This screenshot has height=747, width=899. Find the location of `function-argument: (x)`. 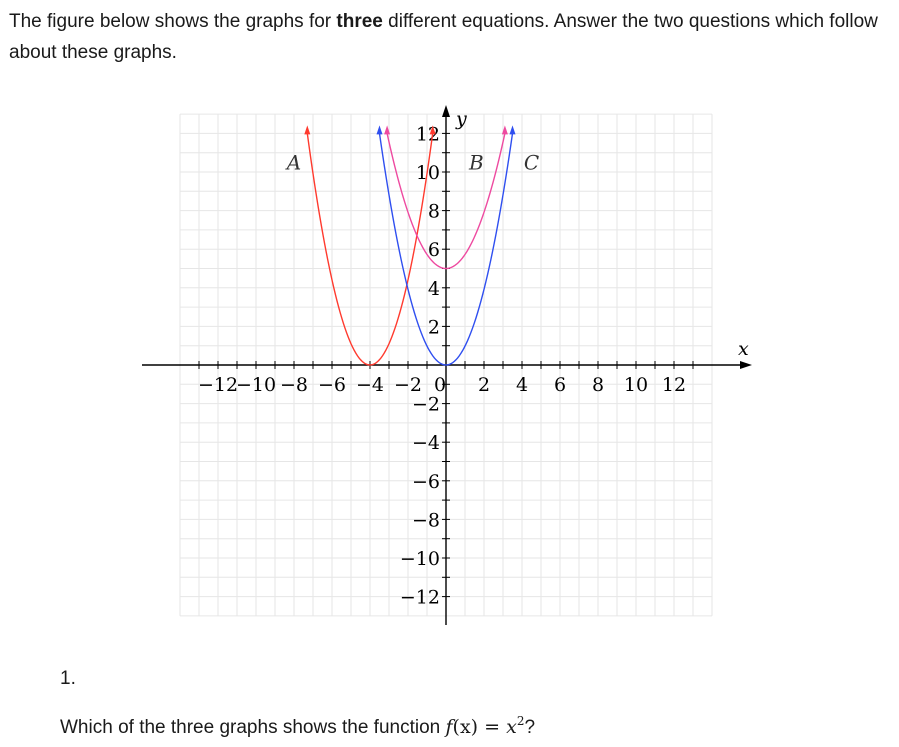

function-argument: (x) is located at coordinates (465, 727).